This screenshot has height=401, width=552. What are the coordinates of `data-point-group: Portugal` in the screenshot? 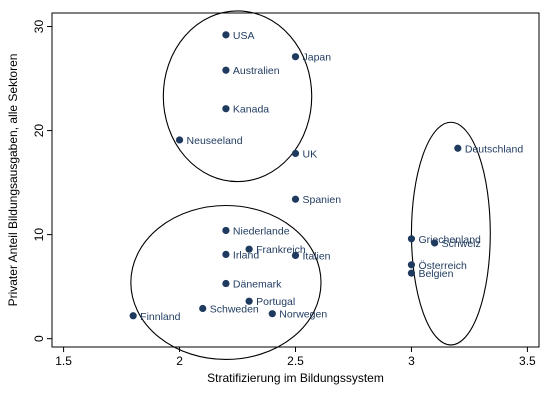 It's located at (270, 302).